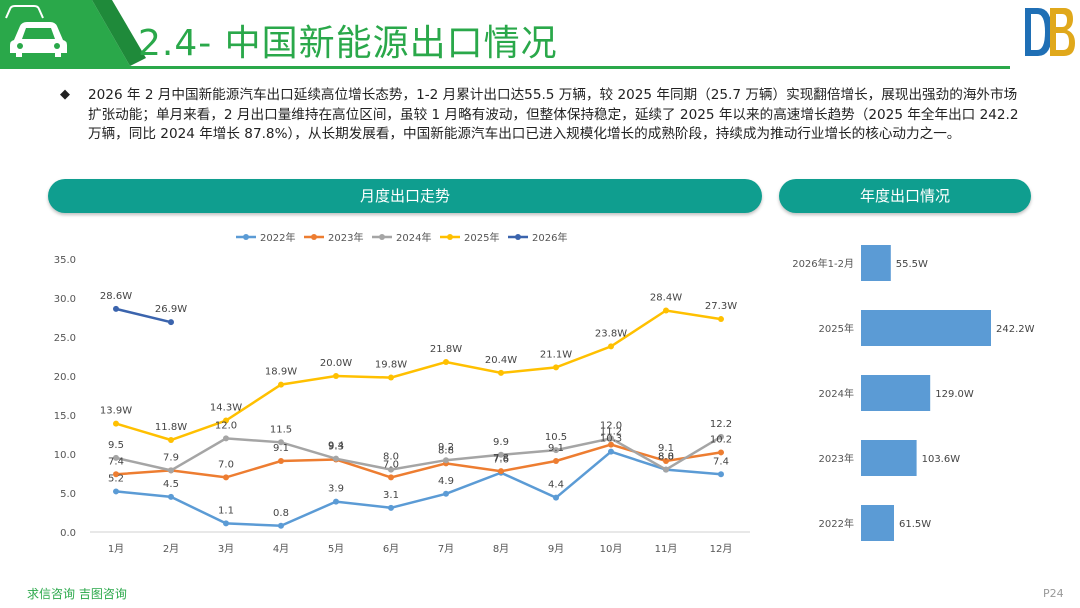 This screenshot has height=608, width=1080. I want to click on chart-legend: 2022年 2023年 2024年 2025年 2026年, so click(401, 237).